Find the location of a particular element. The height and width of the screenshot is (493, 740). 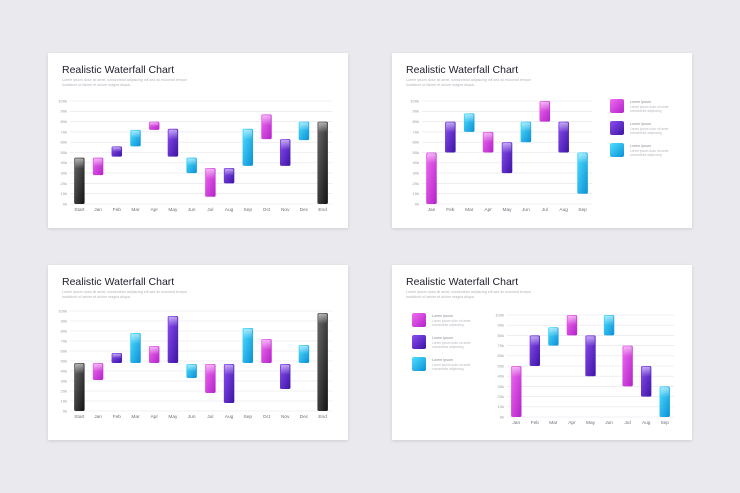

y-tick-label: 10k is located at coordinates (64, 400).